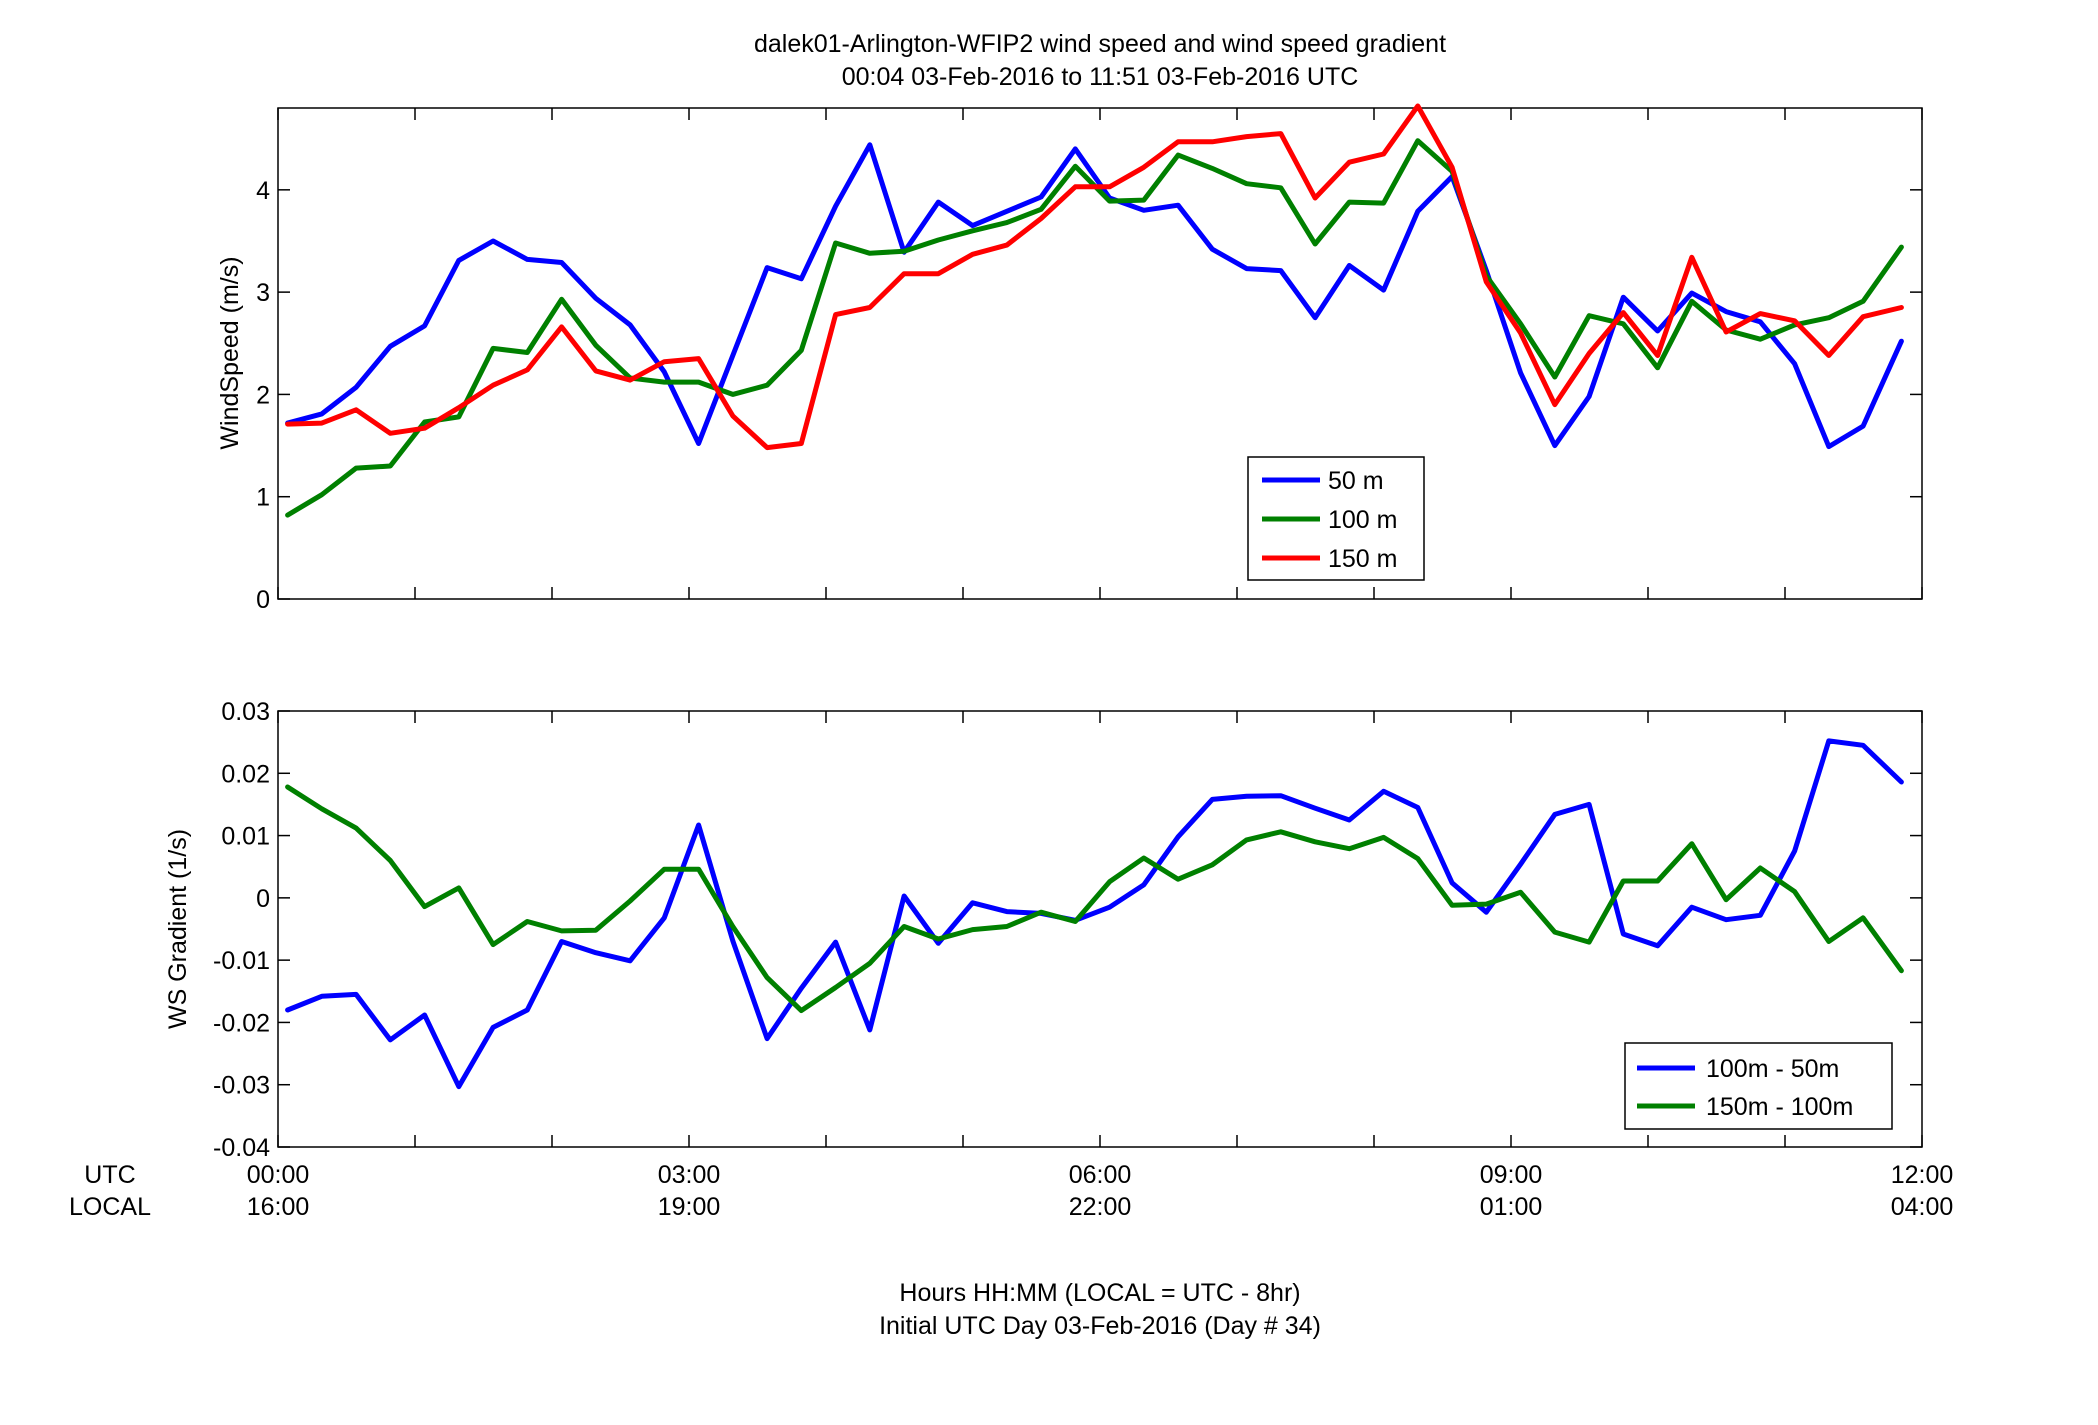  I want to click on legend-label-50m: 50 m, so click(1356, 481).